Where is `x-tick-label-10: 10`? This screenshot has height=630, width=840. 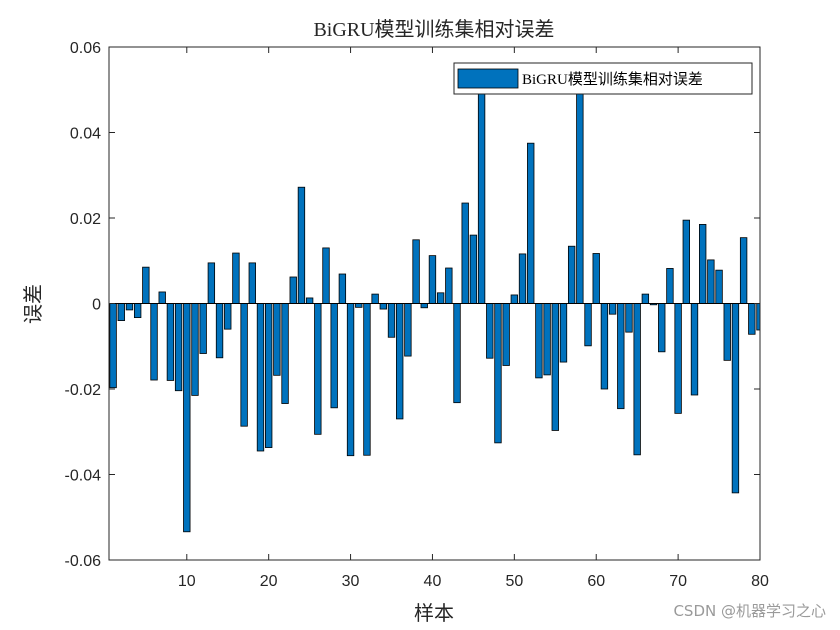 x-tick-label-10: 10 is located at coordinates (187, 581).